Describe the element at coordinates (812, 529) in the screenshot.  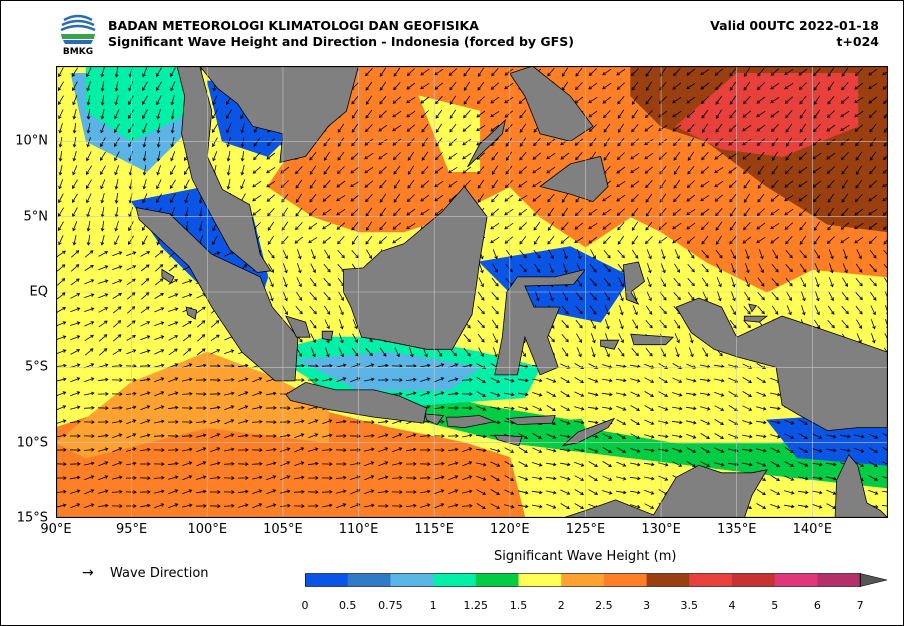
I see `lon-tick-label: 140°E` at that location.